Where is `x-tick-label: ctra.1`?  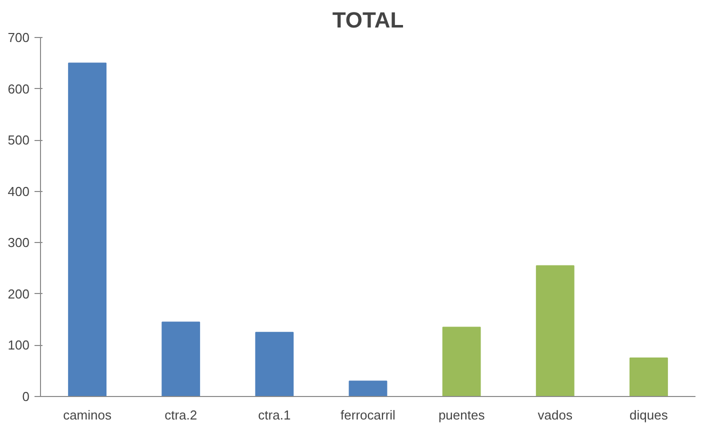
x-tick-label: ctra.1 is located at coordinates (274, 415).